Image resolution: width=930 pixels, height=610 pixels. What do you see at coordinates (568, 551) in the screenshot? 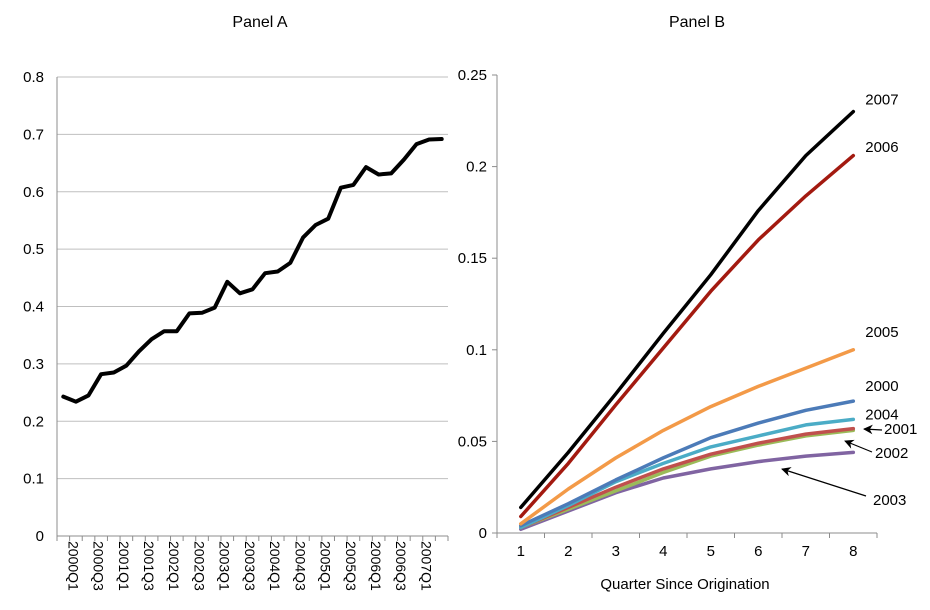
I see `panel-b-x-tick-label: 2` at bounding box center [568, 551].